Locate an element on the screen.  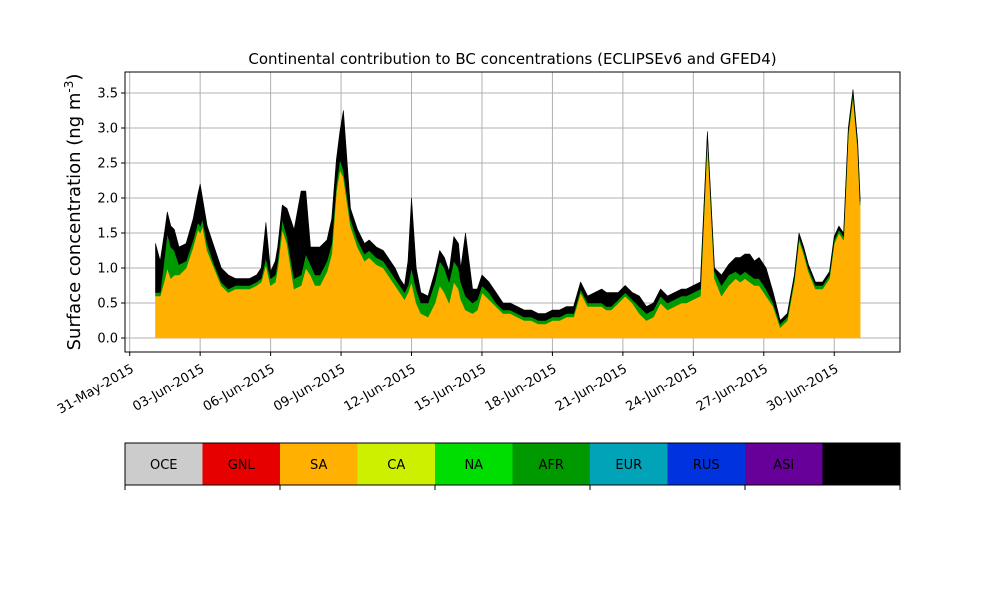
legend-label: NA is located at coordinates (473, 465).